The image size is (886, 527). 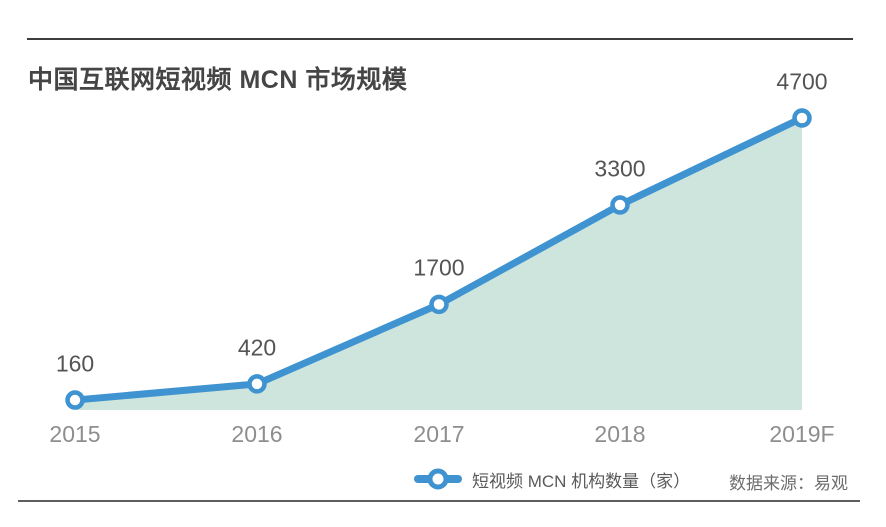 What do you see at coordinates (620, 434) in the screenshot?
I see `x-axis-label: 2018` at bounding box center [620, 434].